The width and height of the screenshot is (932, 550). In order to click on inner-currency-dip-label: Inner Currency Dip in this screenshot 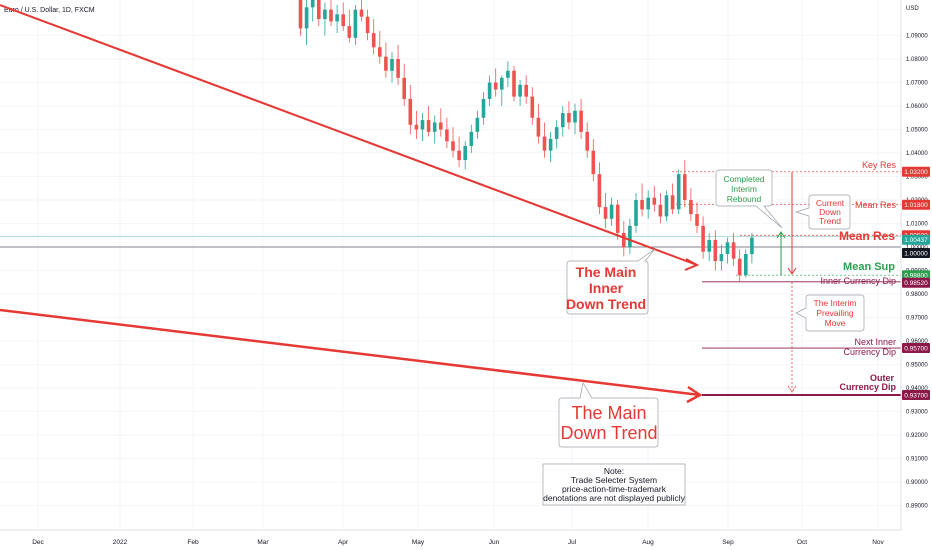, I will do `click(858, 281)`.